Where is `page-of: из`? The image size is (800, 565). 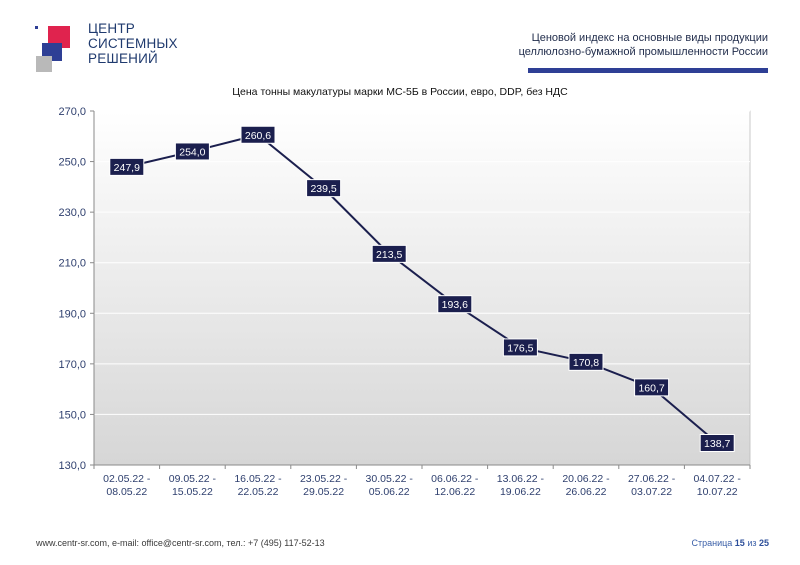 page-of: из is located at coordinates (752, 543).